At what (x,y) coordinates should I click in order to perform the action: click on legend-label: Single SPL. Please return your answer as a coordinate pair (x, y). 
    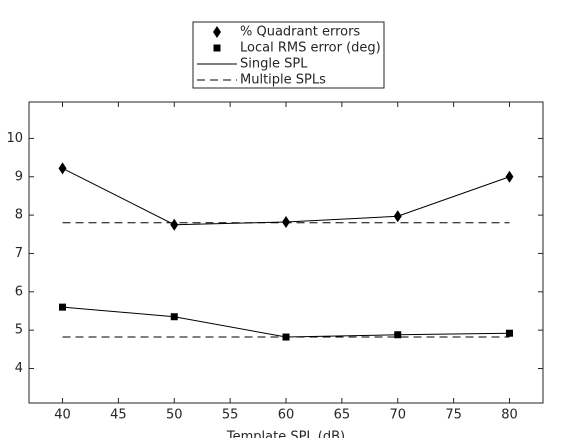
    Looking at the image, I should click on (274, 64).